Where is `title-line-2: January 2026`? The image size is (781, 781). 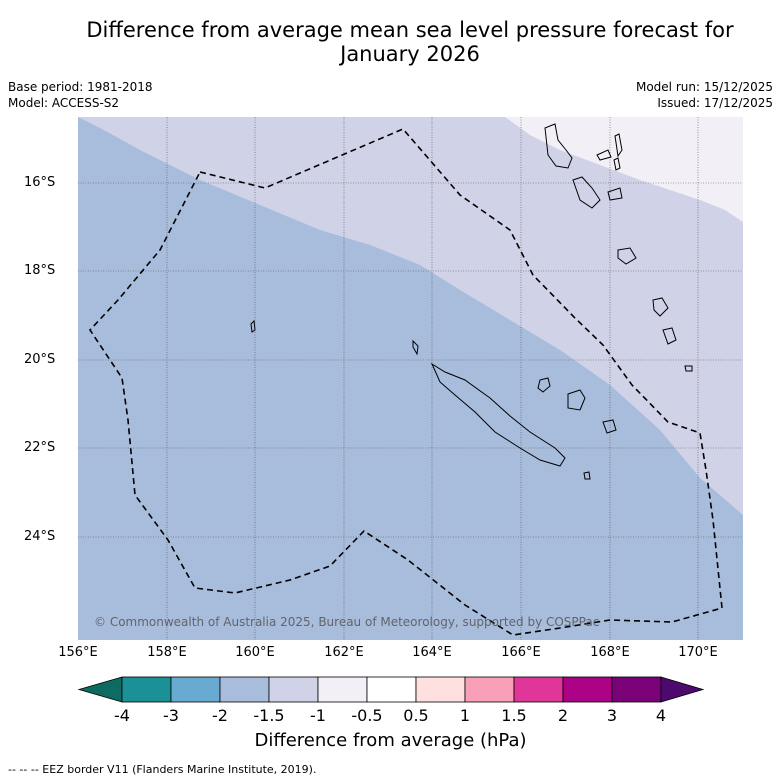
title-line-2: January 2026 is located at coordinates (410, 54).